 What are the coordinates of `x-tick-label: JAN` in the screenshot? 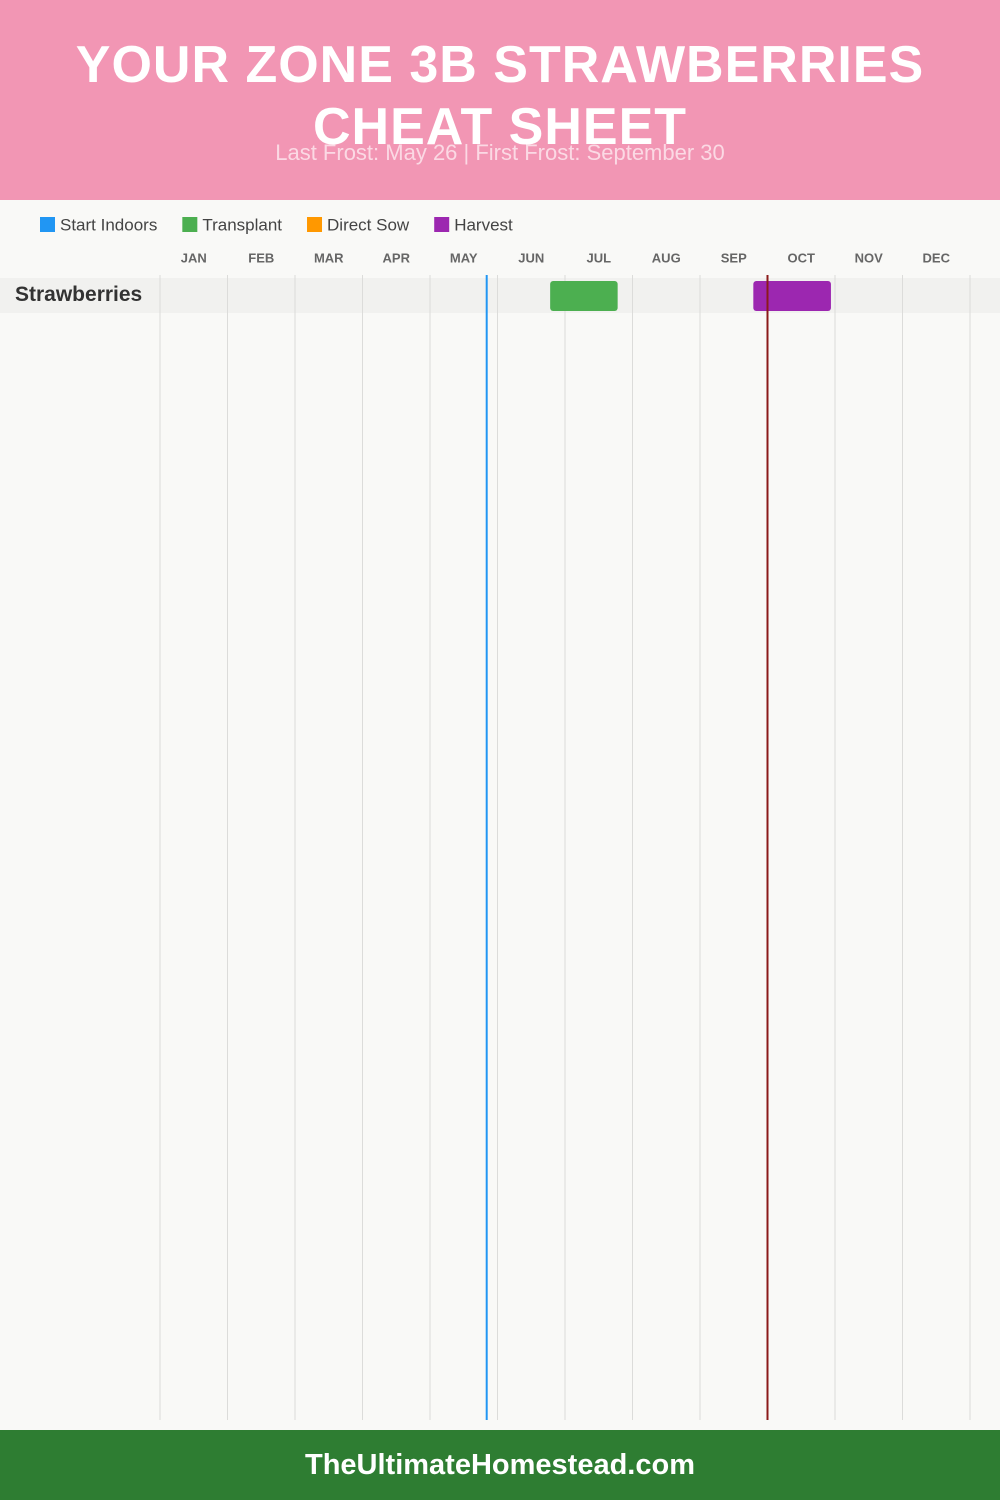 It's located at (194, 257).